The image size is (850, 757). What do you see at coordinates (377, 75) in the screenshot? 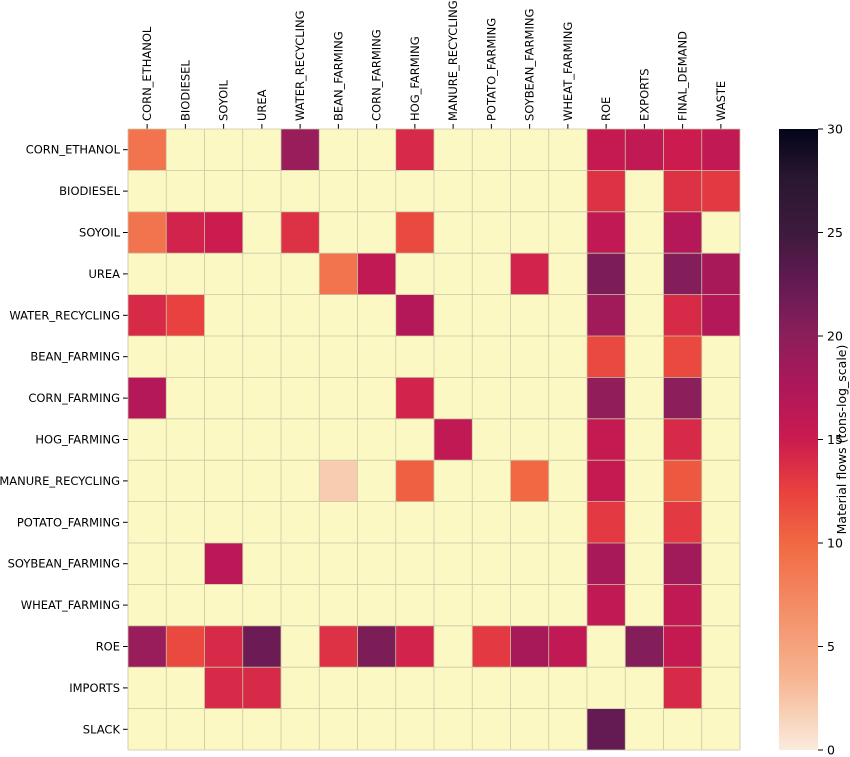
I see `column-label: CORN_FARMING` at bounding box center [377, 75].